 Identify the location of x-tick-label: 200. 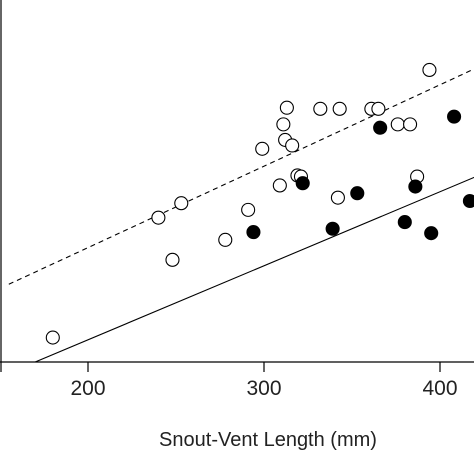
(87, 388).